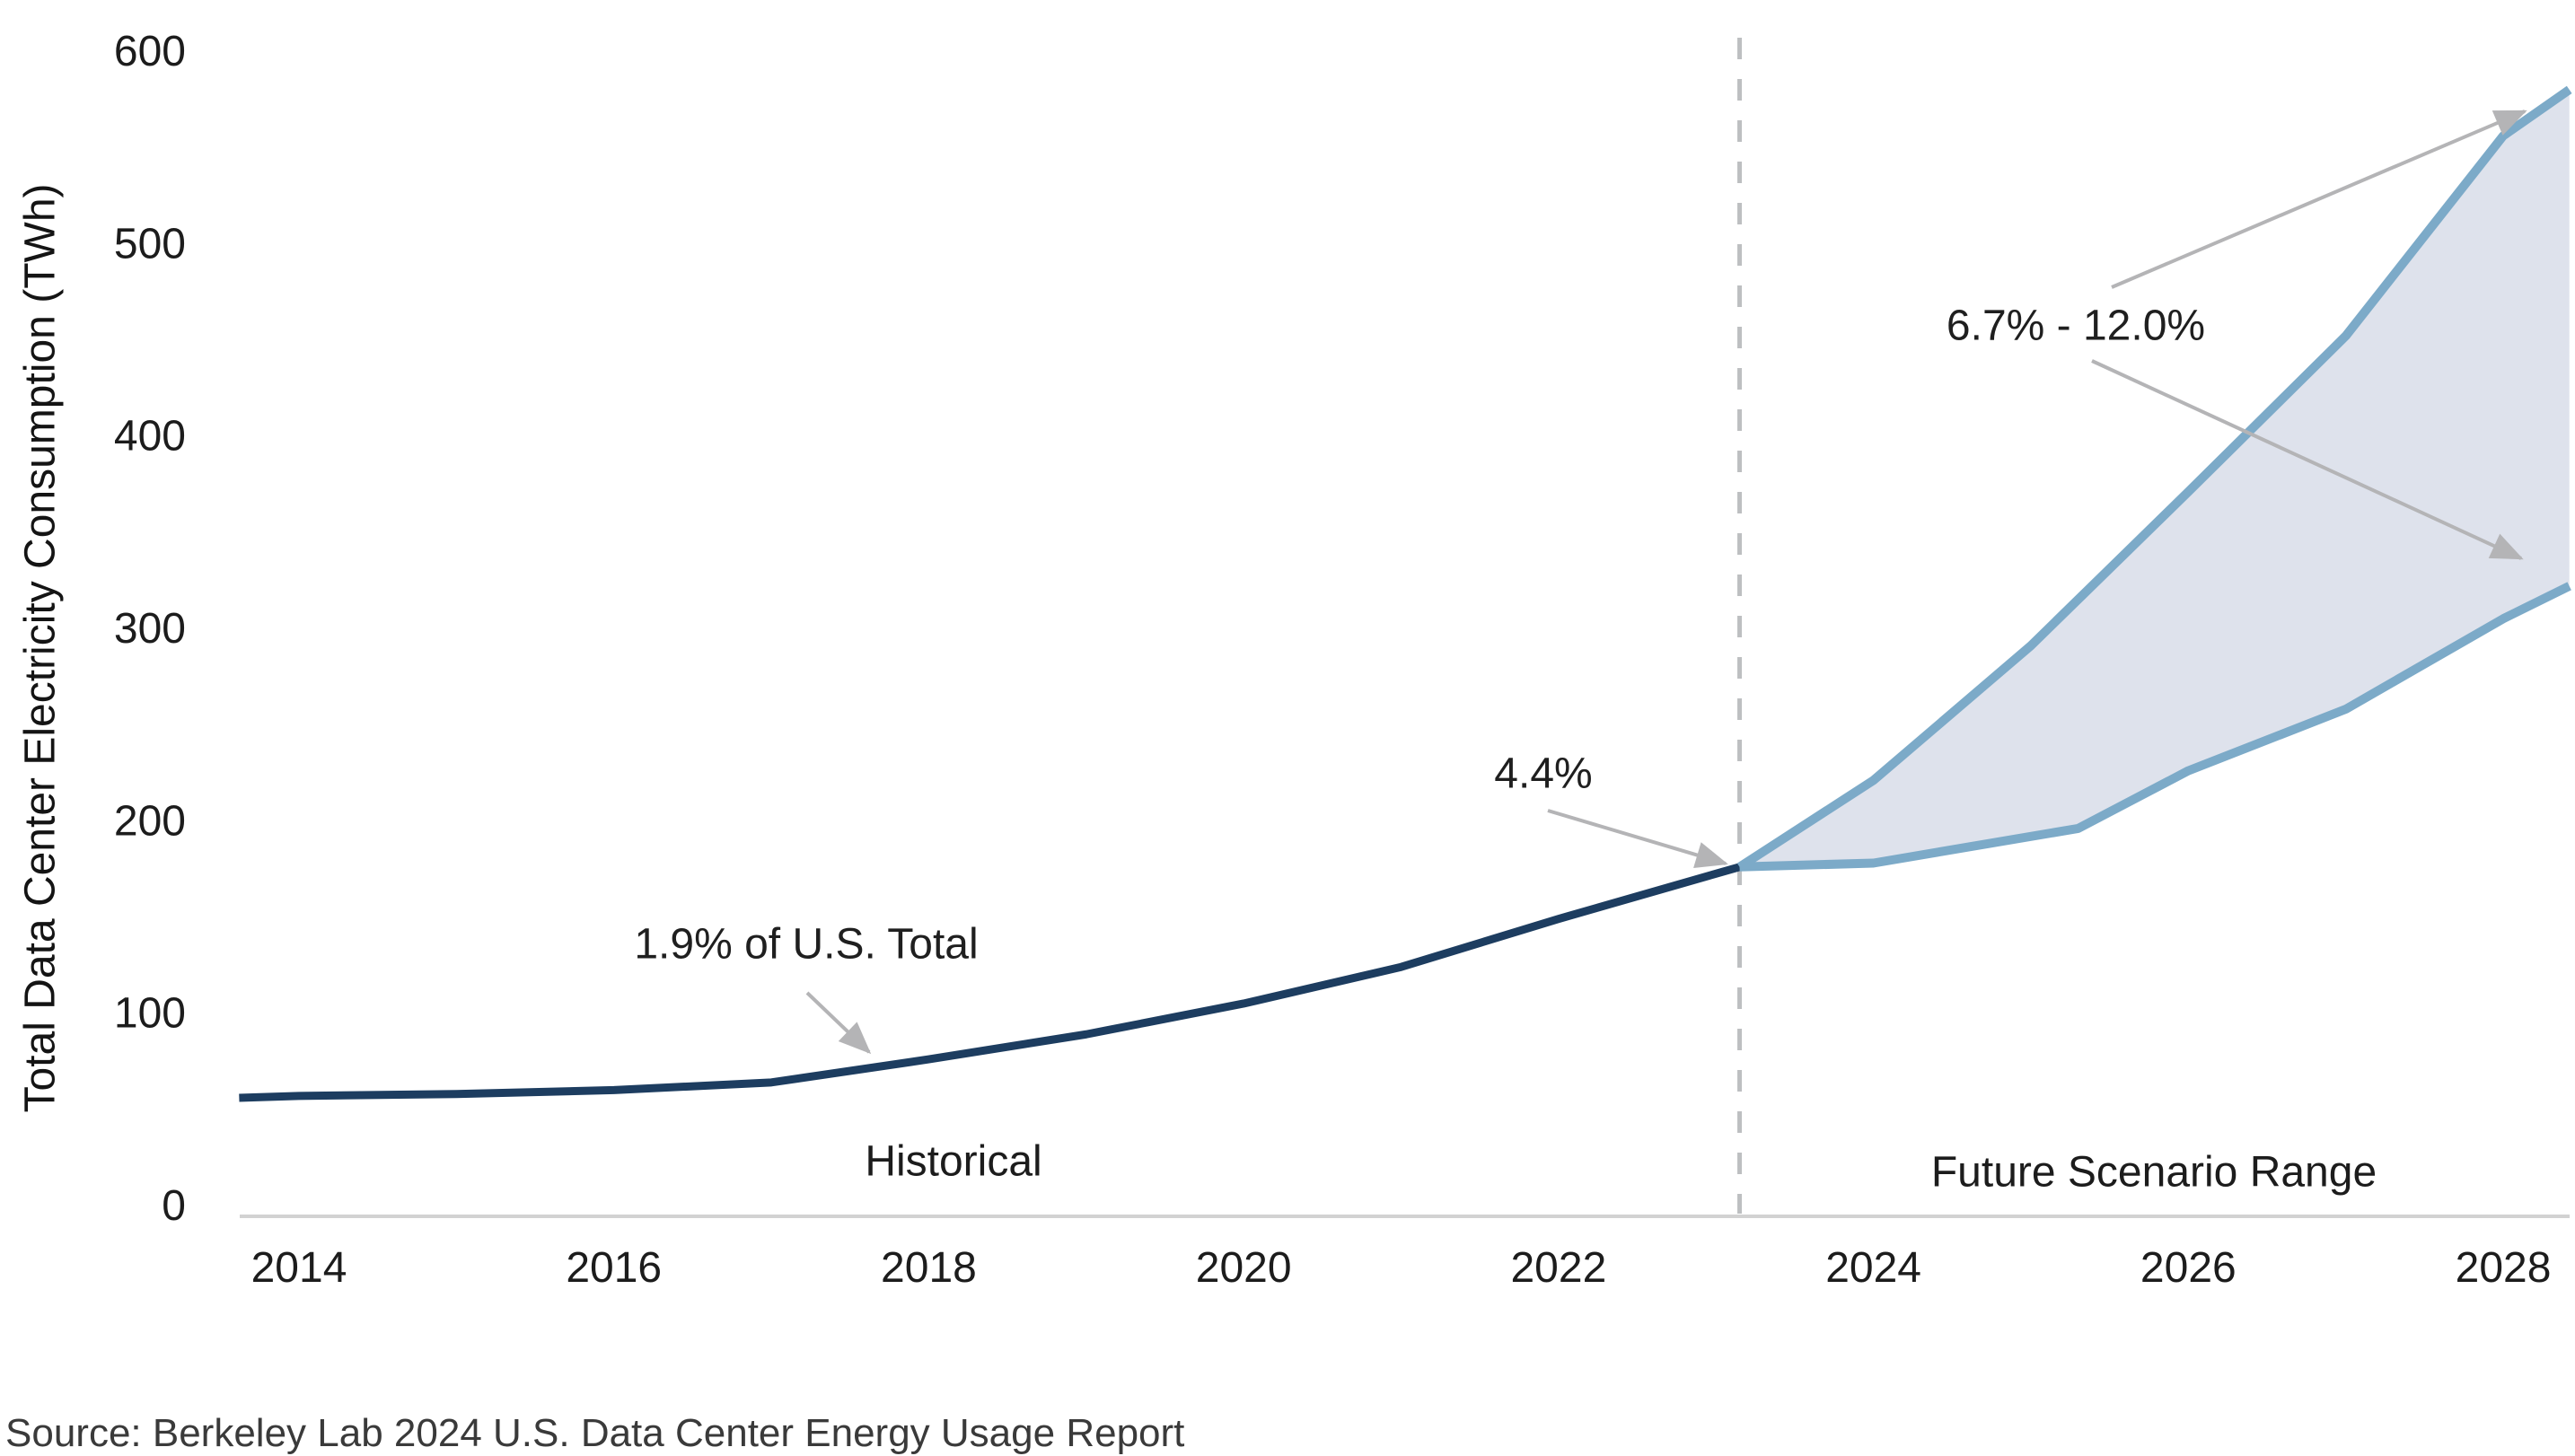 The width and height of the screenshot is (2575, 1456). What do you see at coordinates (2076, 326) in the screenshot?
I see `annotation-6-7-to-12-percent: 6.7% - 12.0%` at bounding box center [2076, 326].